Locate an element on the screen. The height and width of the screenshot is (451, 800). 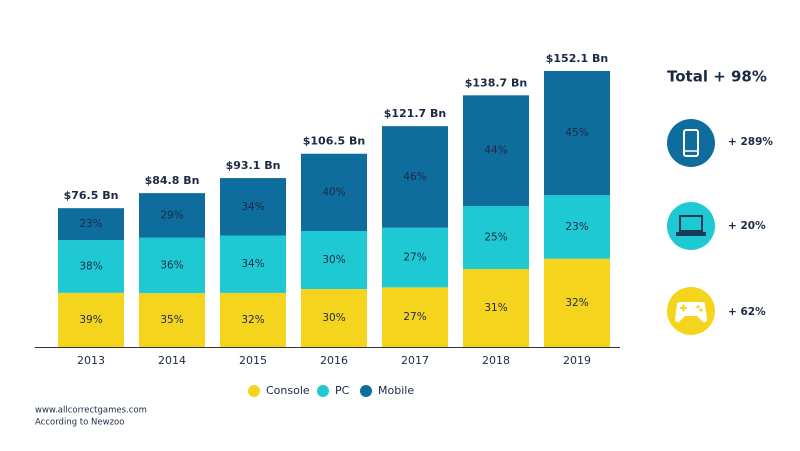
x-tick-label: 2014 is located at coordinates (172, 360).